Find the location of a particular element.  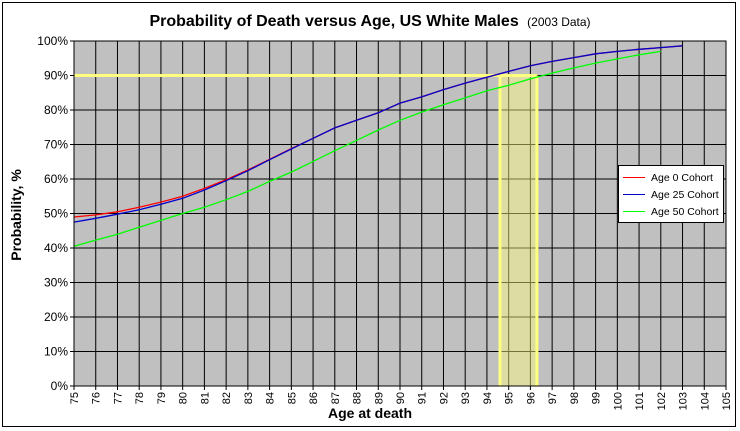

y-tick-label: 100% is located at coordinates (52, 41).